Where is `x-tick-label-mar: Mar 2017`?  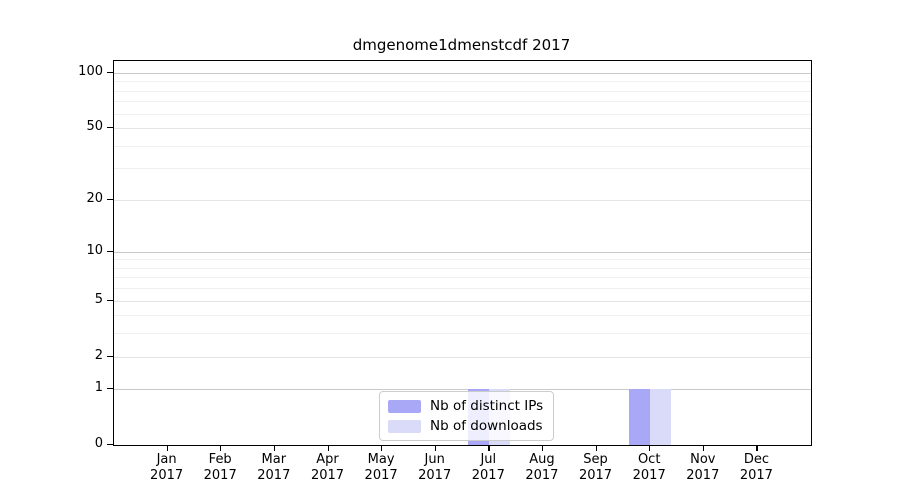 x-tick-label-mar: Mar 2017 is located at coordinates (274, 467).